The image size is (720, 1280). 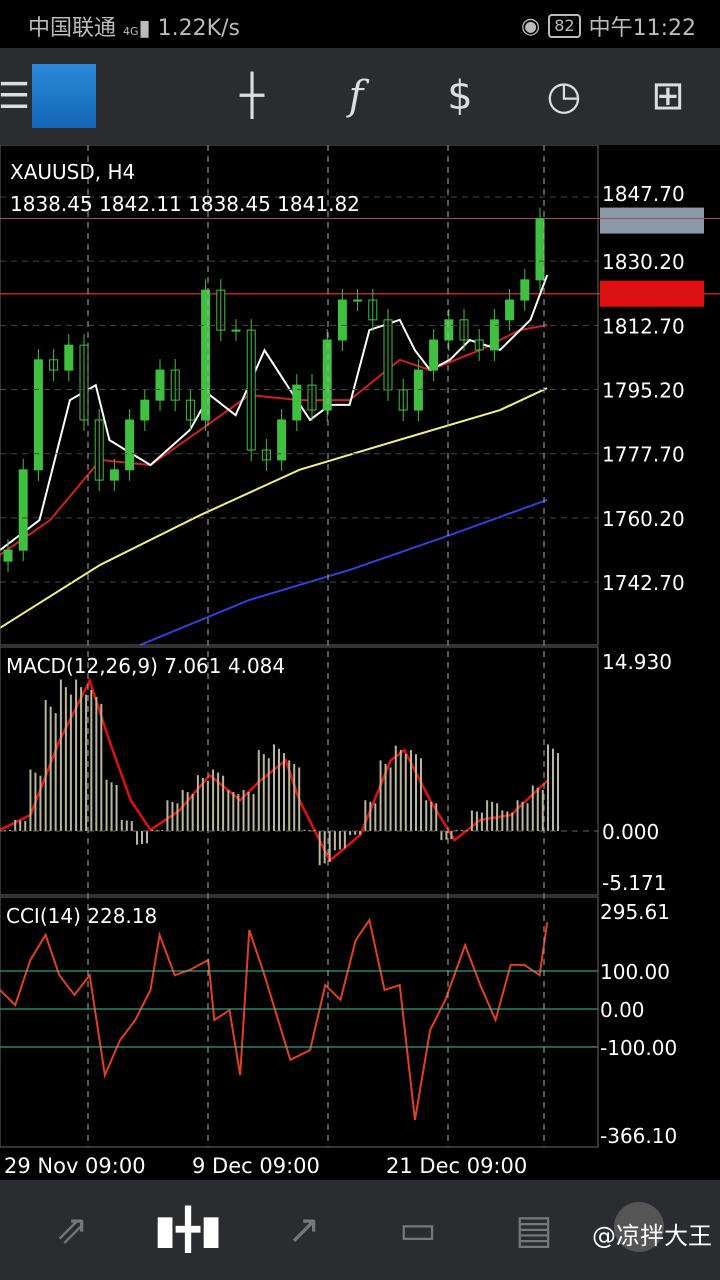 I want to click on x-label: 21 Dec 09:00, so click(x=456, y=1166).